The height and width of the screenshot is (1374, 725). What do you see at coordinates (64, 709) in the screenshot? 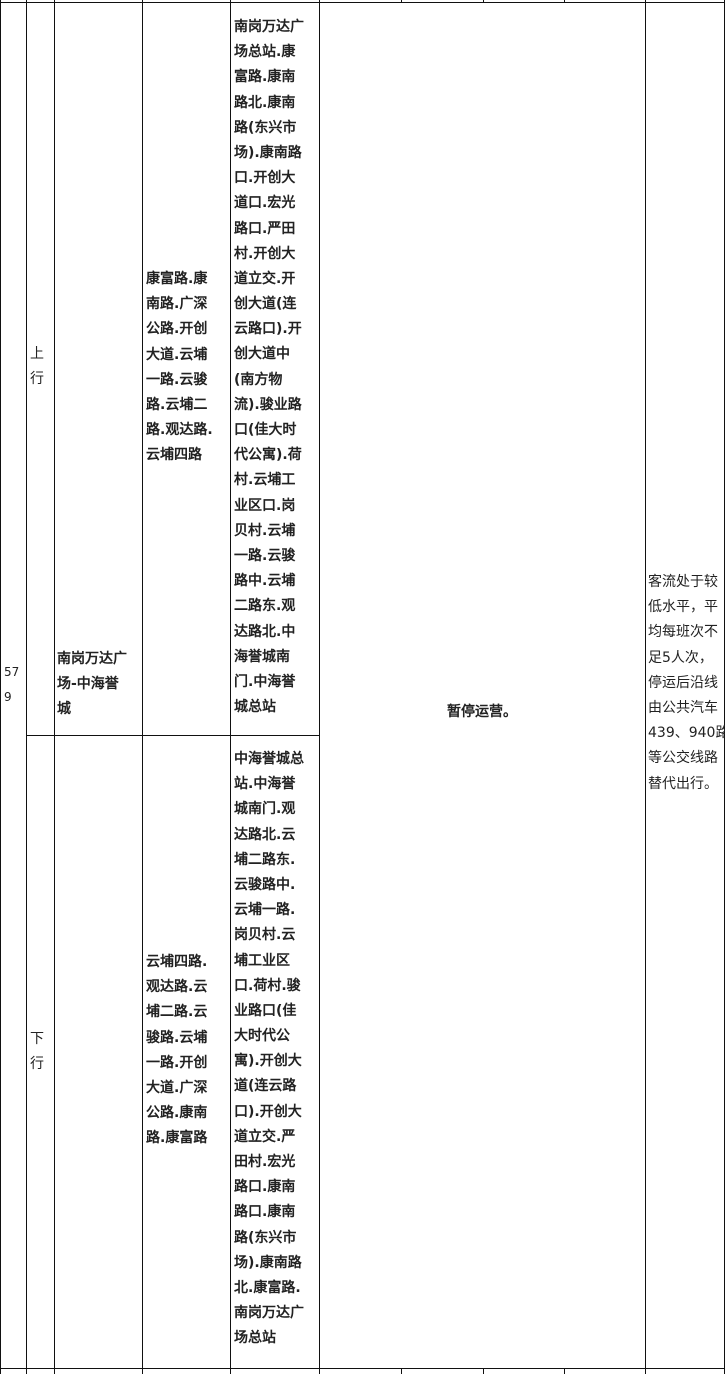
I see `route-name-line: 城` at bounding box center [64, 709].